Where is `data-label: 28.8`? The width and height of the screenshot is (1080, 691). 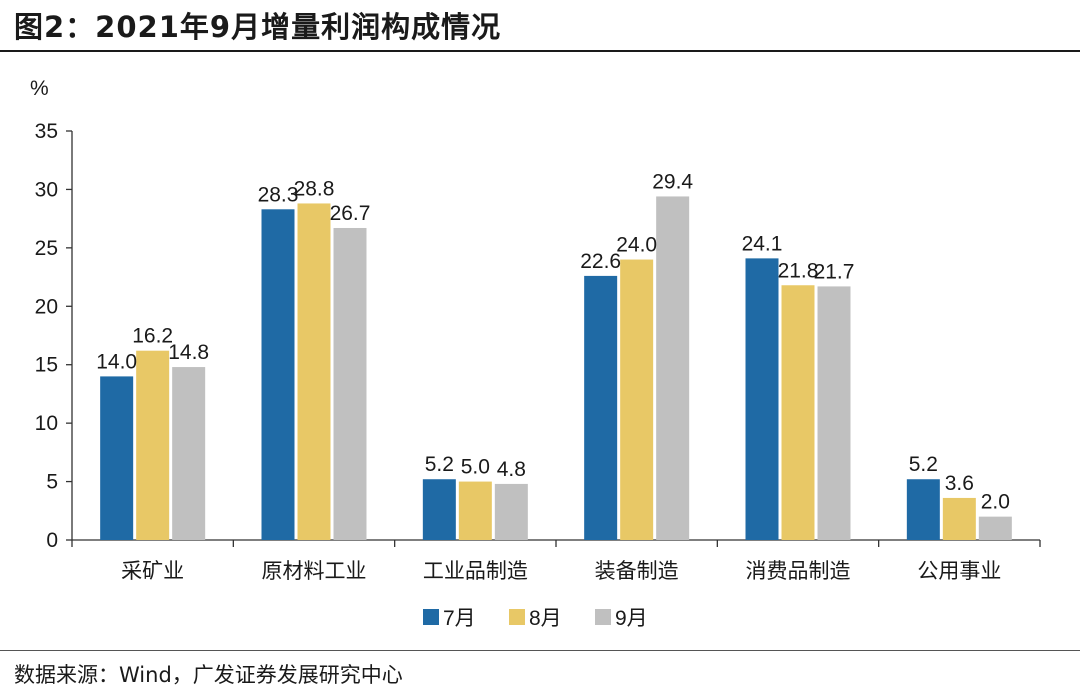
data-label: 28.8 is located at coordinates (314, 188).